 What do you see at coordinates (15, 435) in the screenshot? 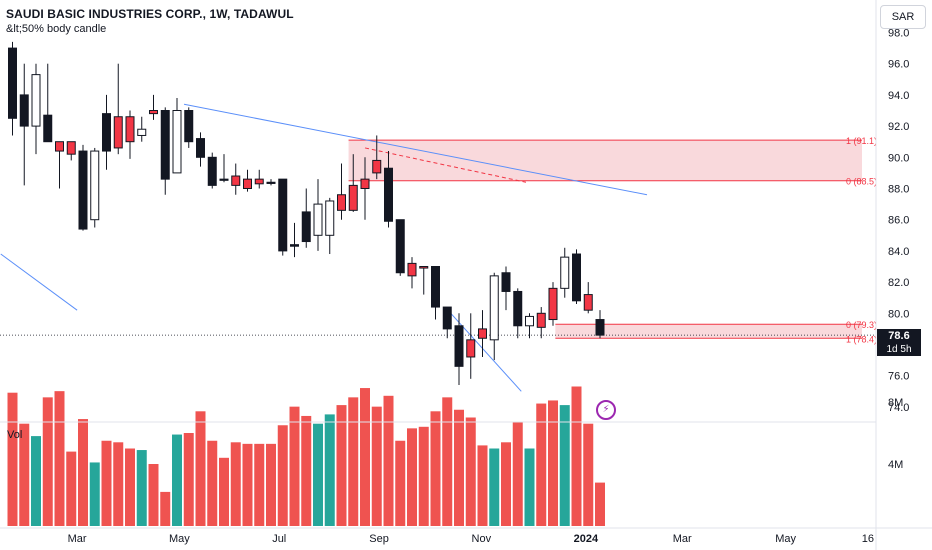
I see `volume-label: Vol` at bounding box center [15, 435].